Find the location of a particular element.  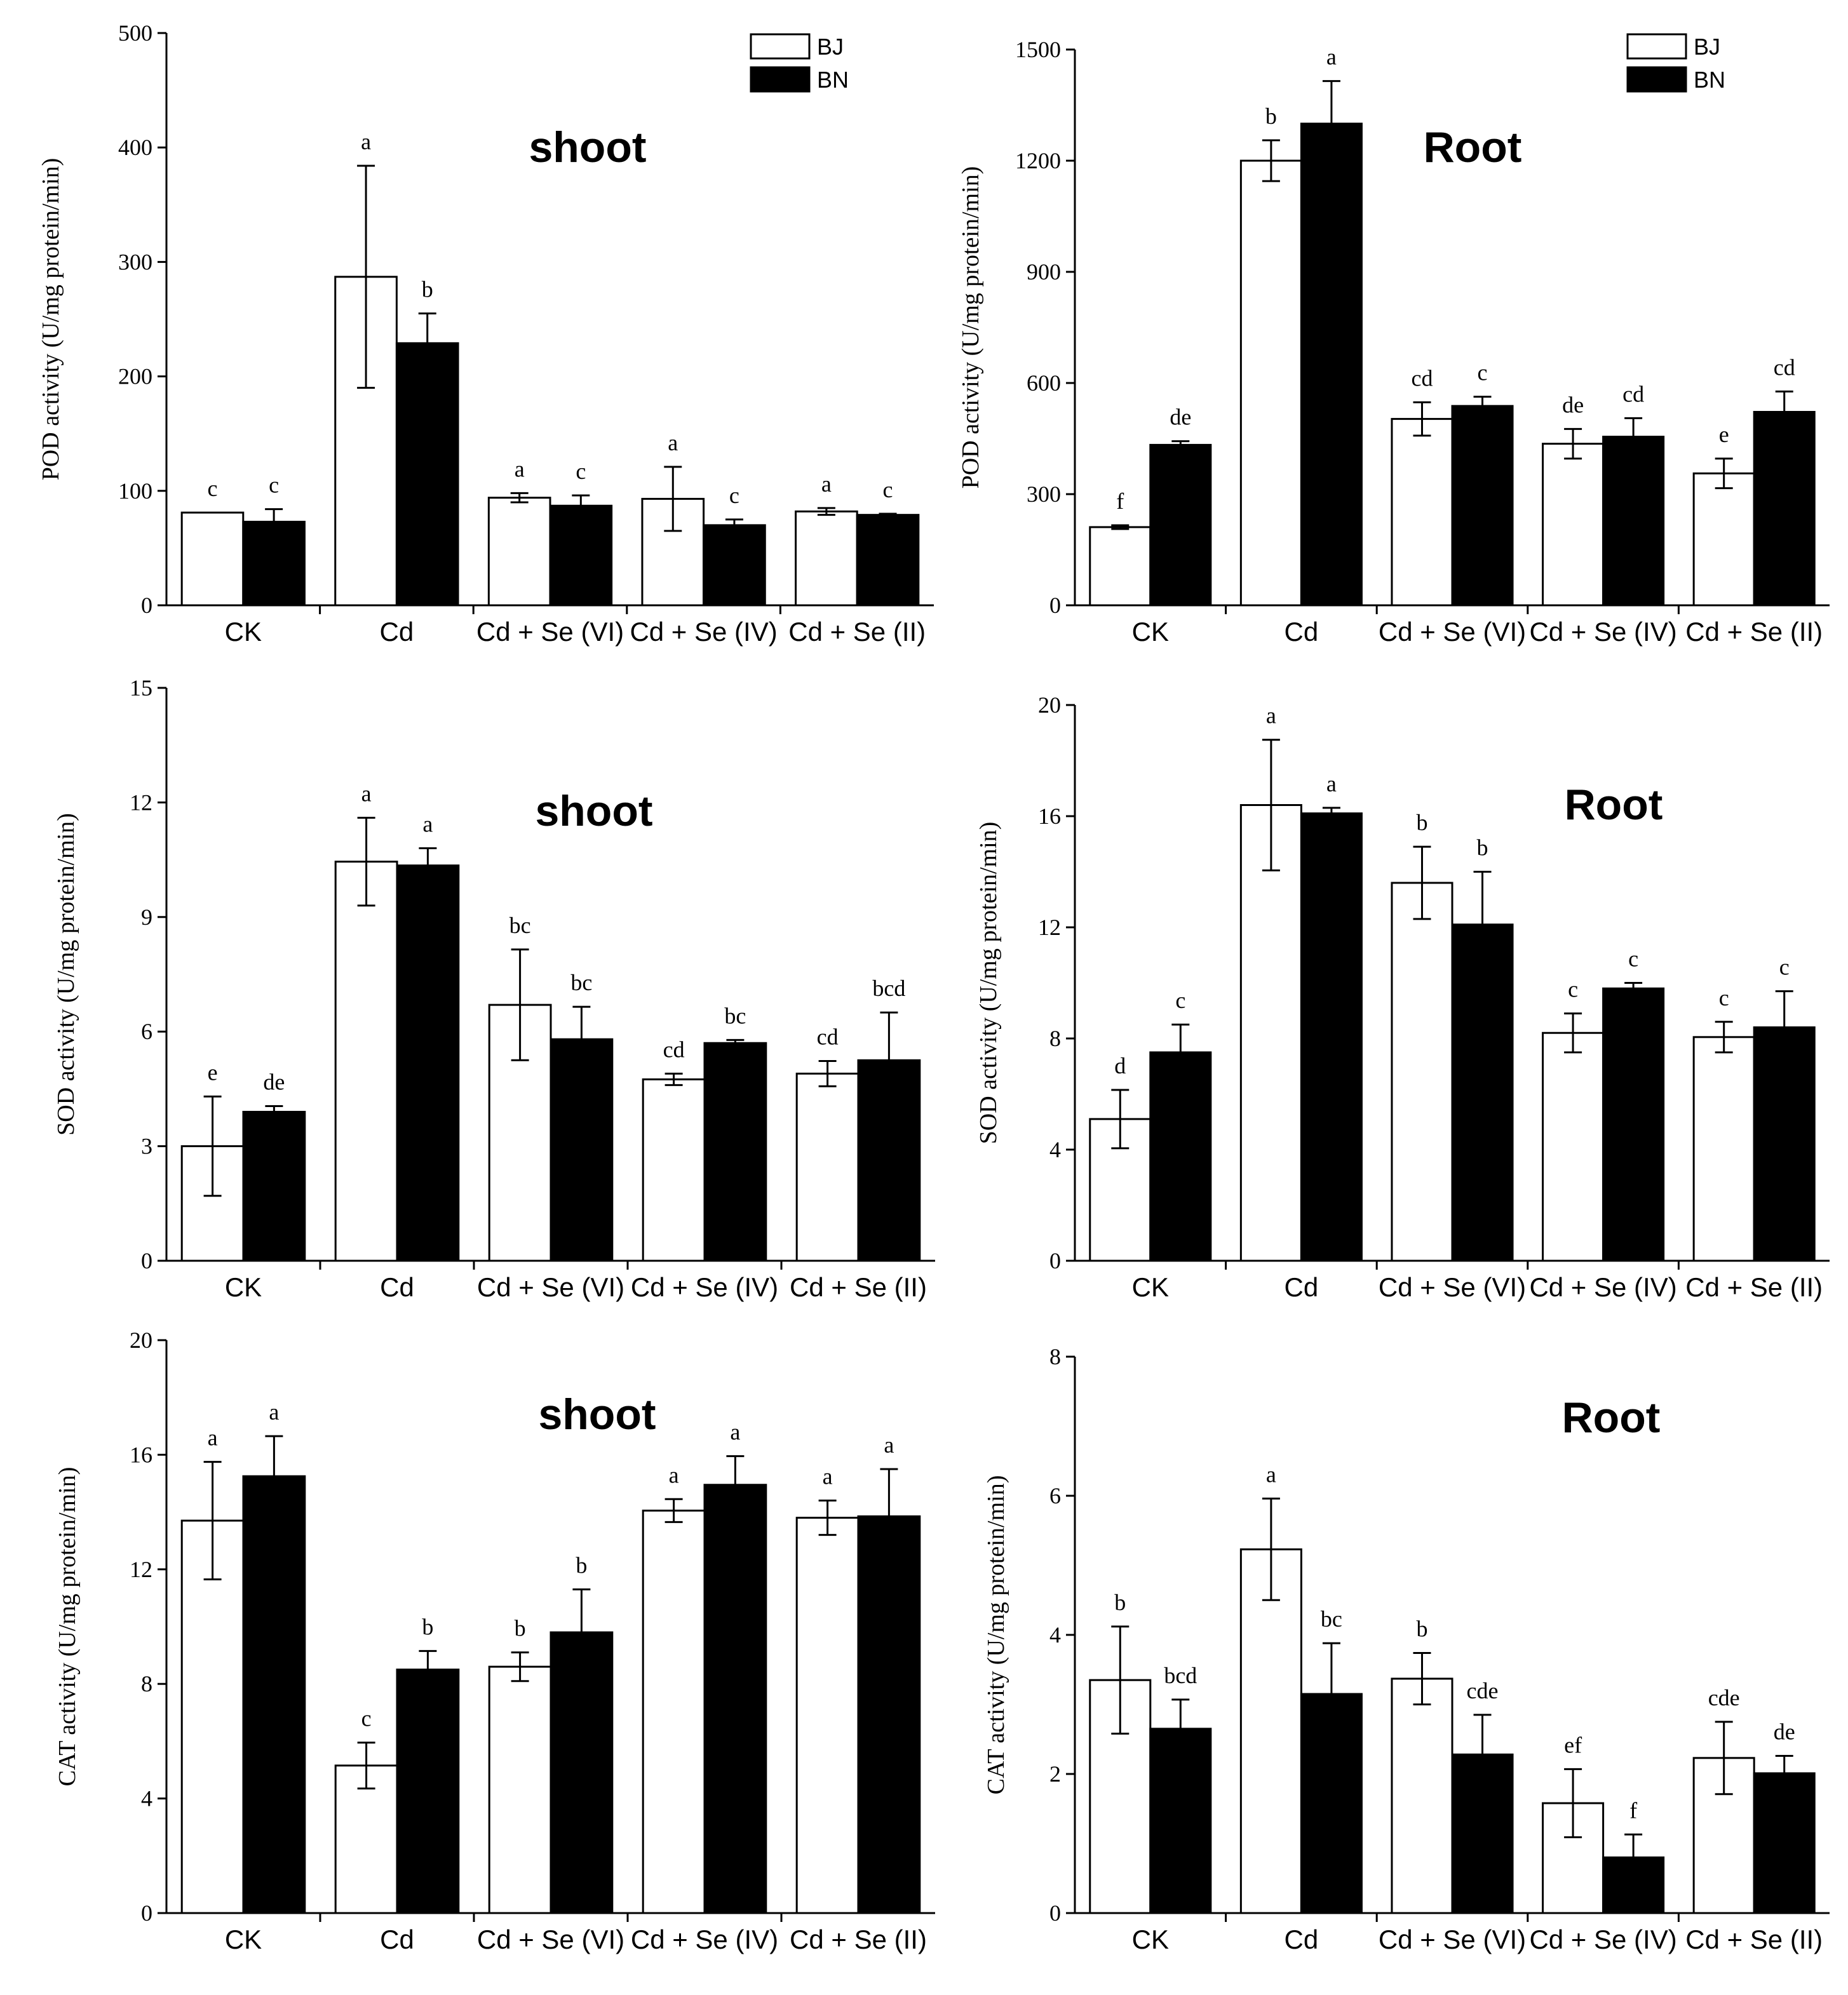

significance-label: f is located at coordinates (1120, 501).